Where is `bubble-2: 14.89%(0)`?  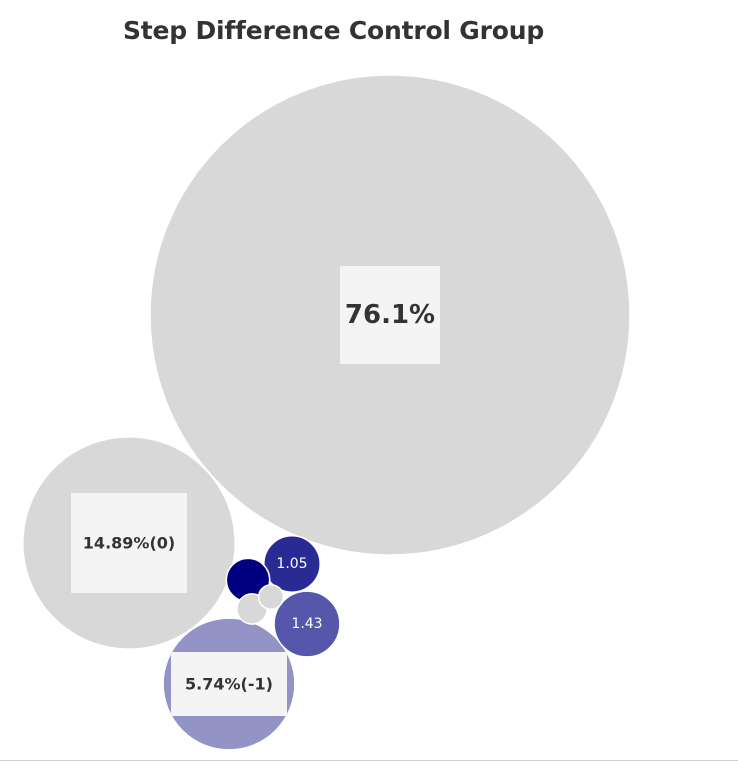 bubble-2: 14.89%(0) is located at coordinates (129, 543).